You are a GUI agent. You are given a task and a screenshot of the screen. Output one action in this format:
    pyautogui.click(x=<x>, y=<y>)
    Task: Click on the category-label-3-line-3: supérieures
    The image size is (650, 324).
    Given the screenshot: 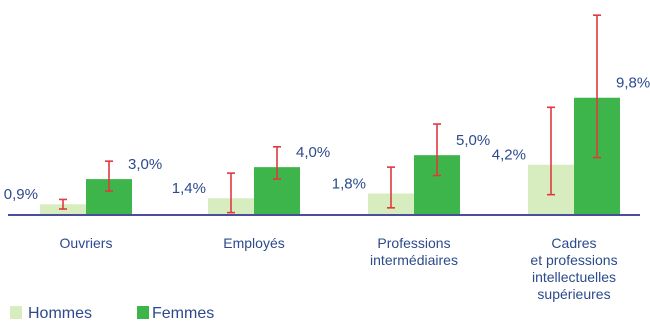 What is the action you would take?
    pyautogui.click(x=573, y=294)
    